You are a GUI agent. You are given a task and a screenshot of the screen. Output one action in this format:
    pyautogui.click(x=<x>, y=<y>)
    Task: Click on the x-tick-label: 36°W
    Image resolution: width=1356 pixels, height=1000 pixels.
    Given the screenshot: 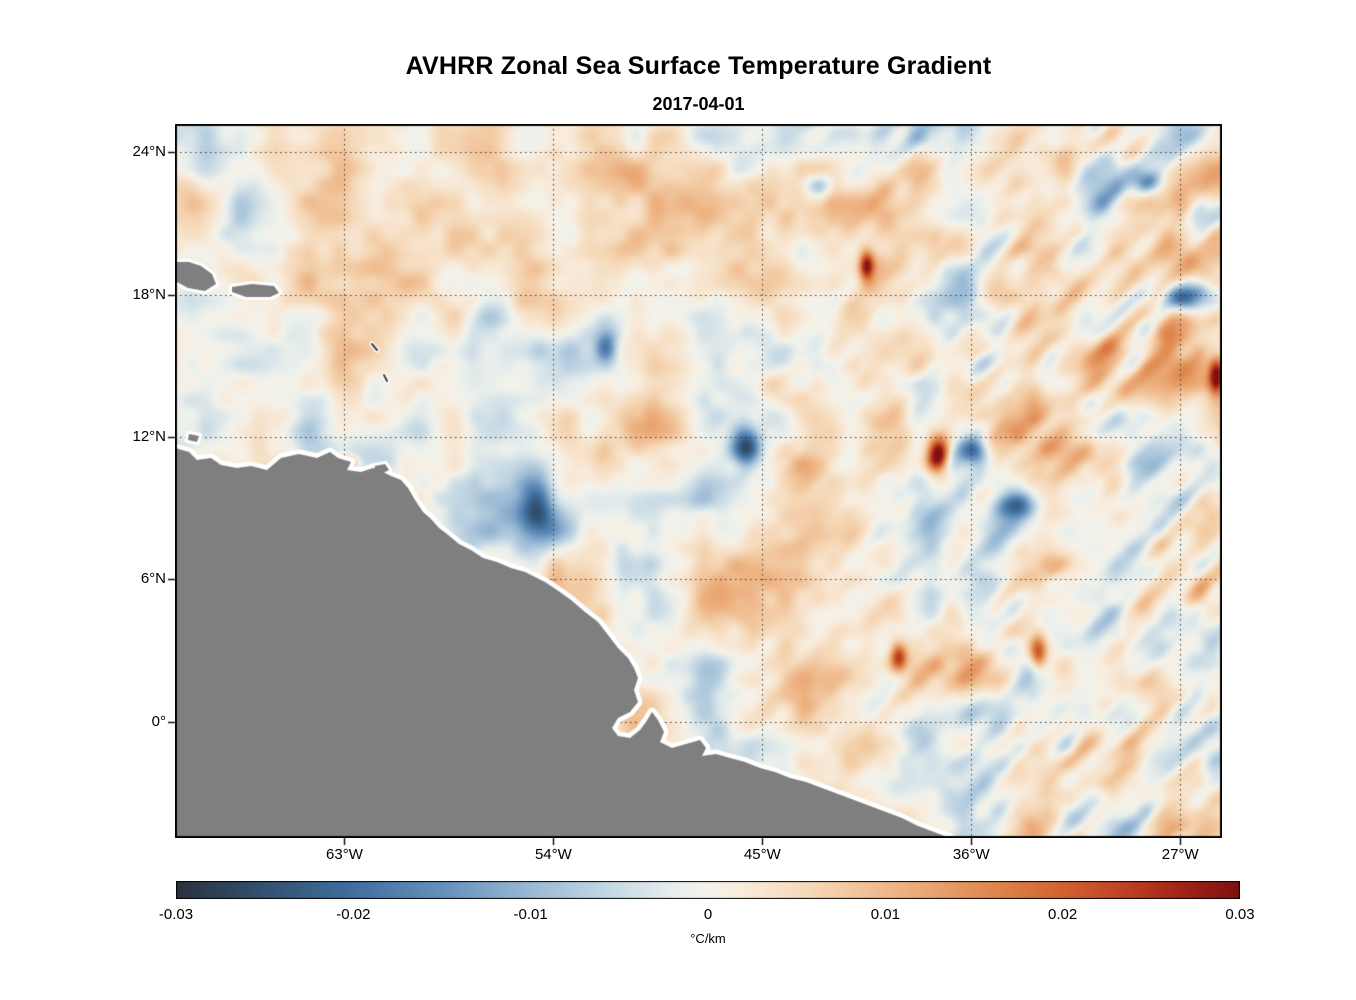 What is the action you would take?
    pyautogui.click(x=971, y=854)
    